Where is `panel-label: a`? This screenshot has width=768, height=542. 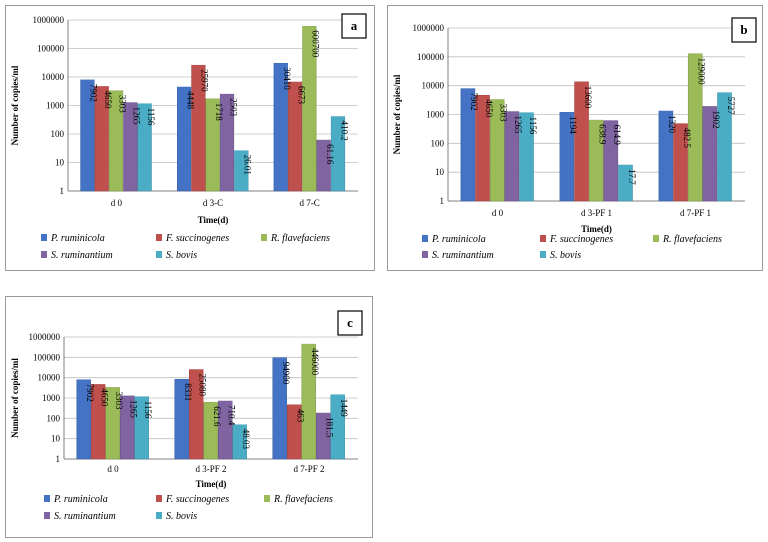 panel-label: a is located at coordinates (354, 25).